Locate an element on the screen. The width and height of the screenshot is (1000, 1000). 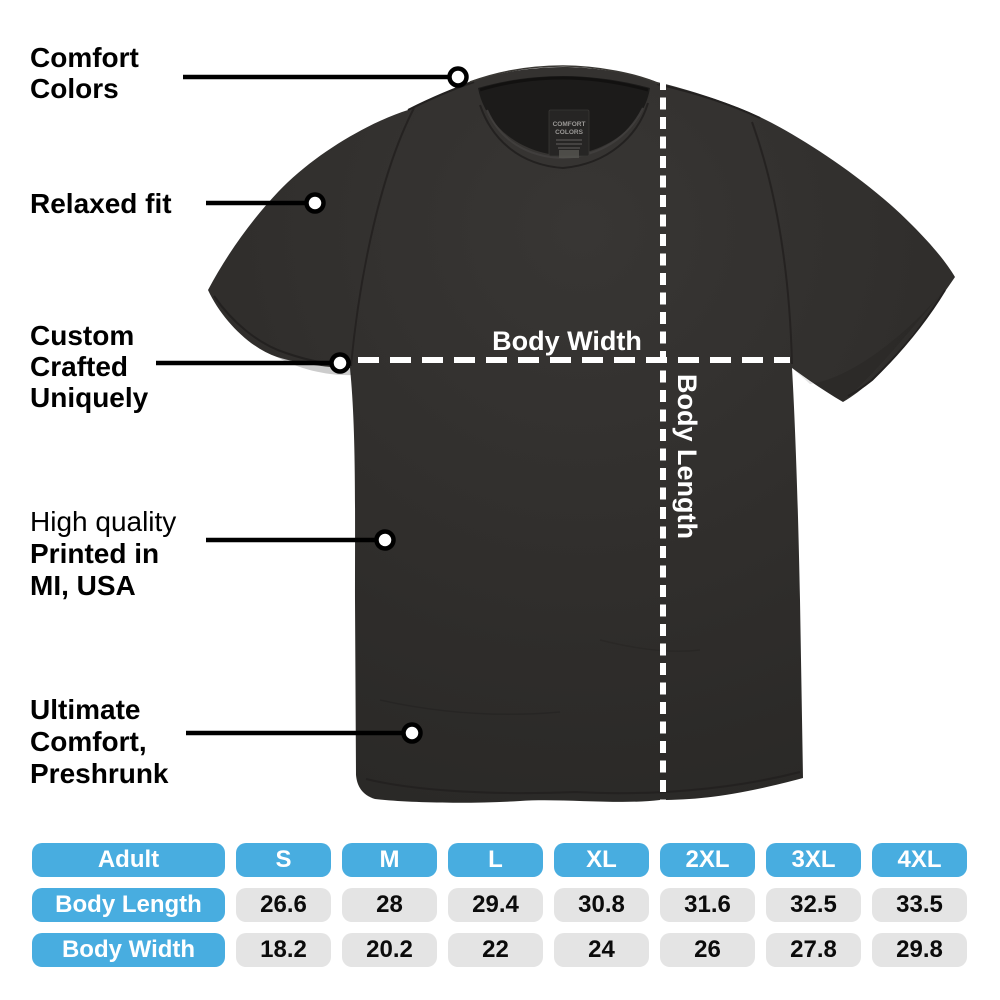
callout-comfort-line3: Preshrunk is located at coordinates (99, 773).